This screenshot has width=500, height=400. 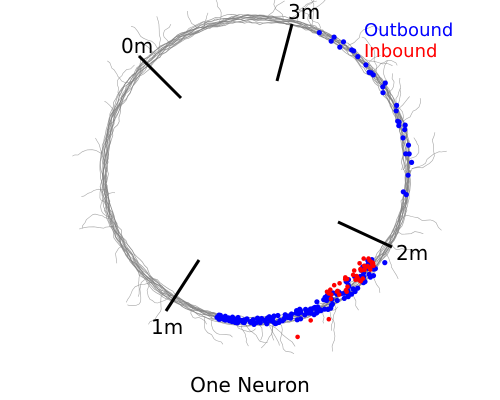 What do you see at coordinates (167, 327) in the screenshot?
I see `marker-label-1m: 1m` at bounding box center [167, 327].